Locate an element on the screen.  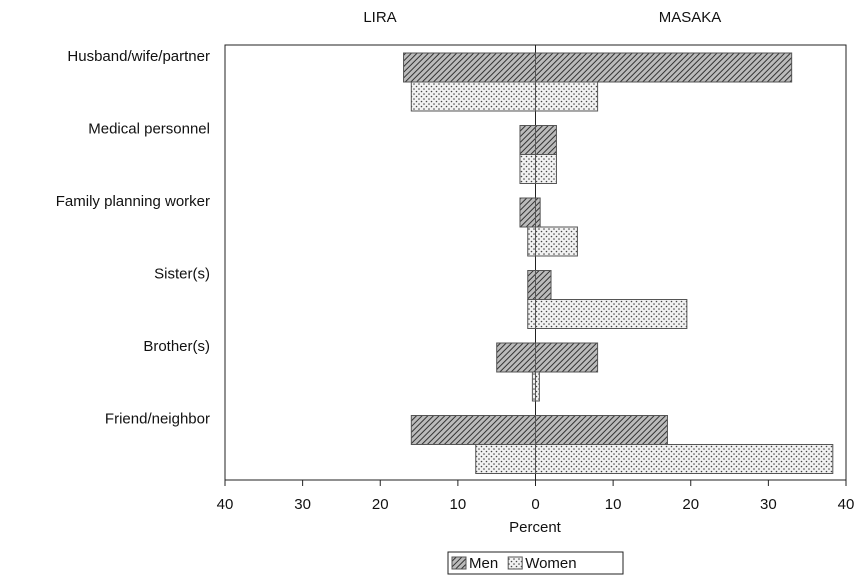
group-label: MASAKA is located at coordinates (690, 17).